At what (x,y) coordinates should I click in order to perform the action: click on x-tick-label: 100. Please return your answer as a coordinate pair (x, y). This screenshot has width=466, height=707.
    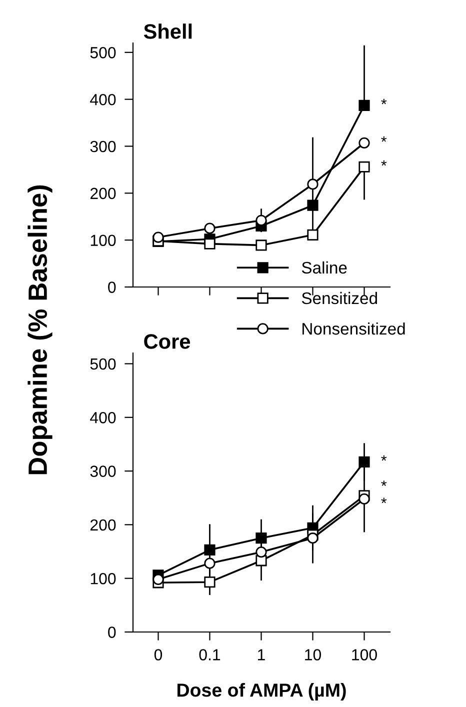
    Looking at the image, I should click on (364, 654).